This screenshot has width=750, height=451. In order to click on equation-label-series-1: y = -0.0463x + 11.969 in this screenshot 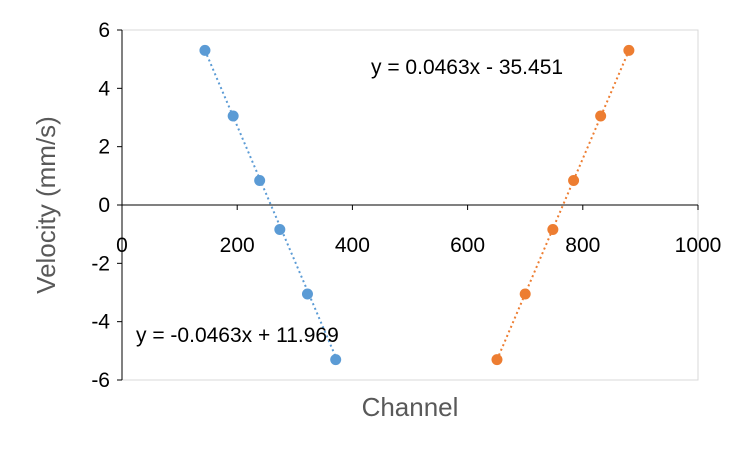, I will do `click(237, 335)`.